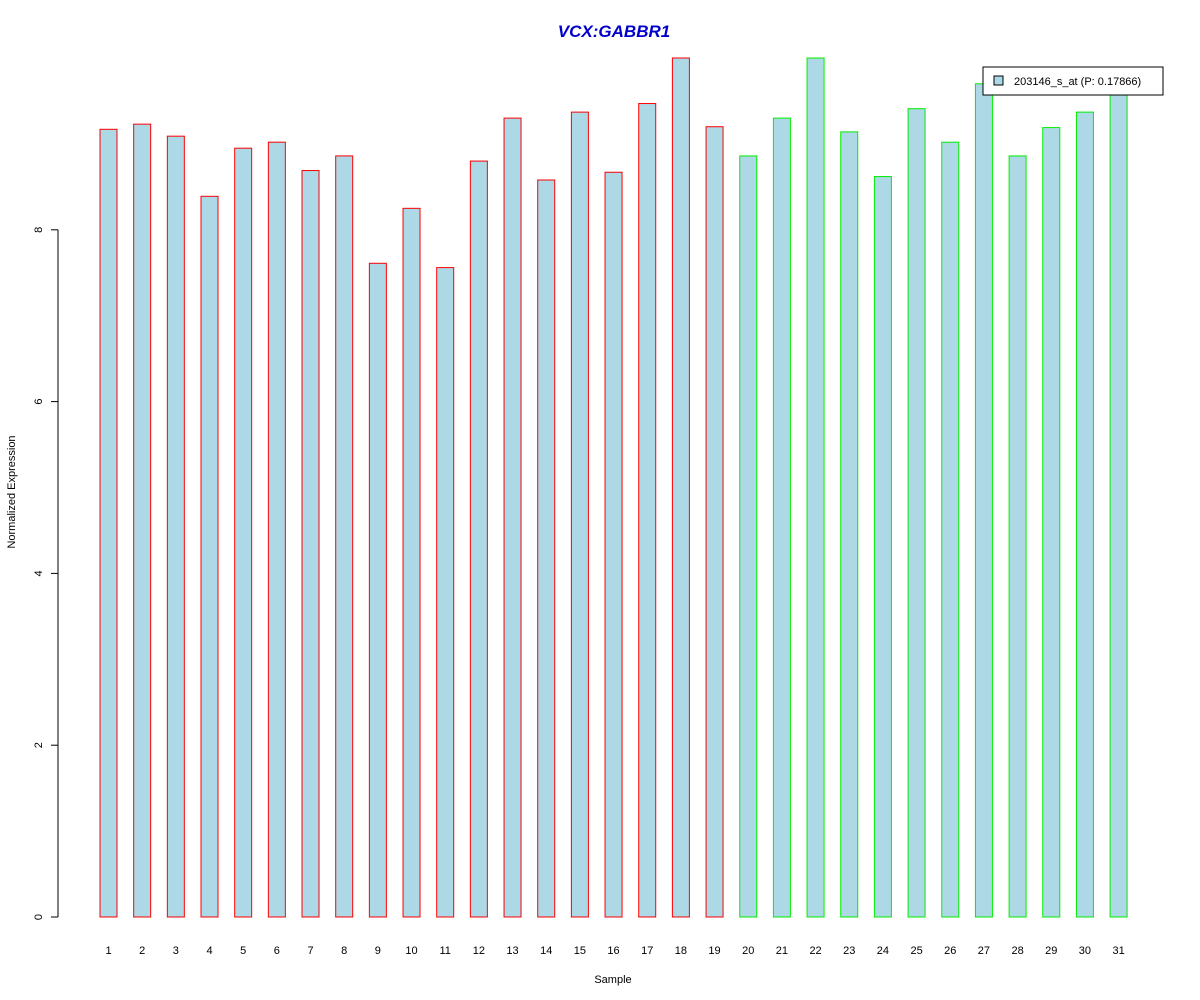  I want to click on x-tick-label: 7, so click(310, 951).